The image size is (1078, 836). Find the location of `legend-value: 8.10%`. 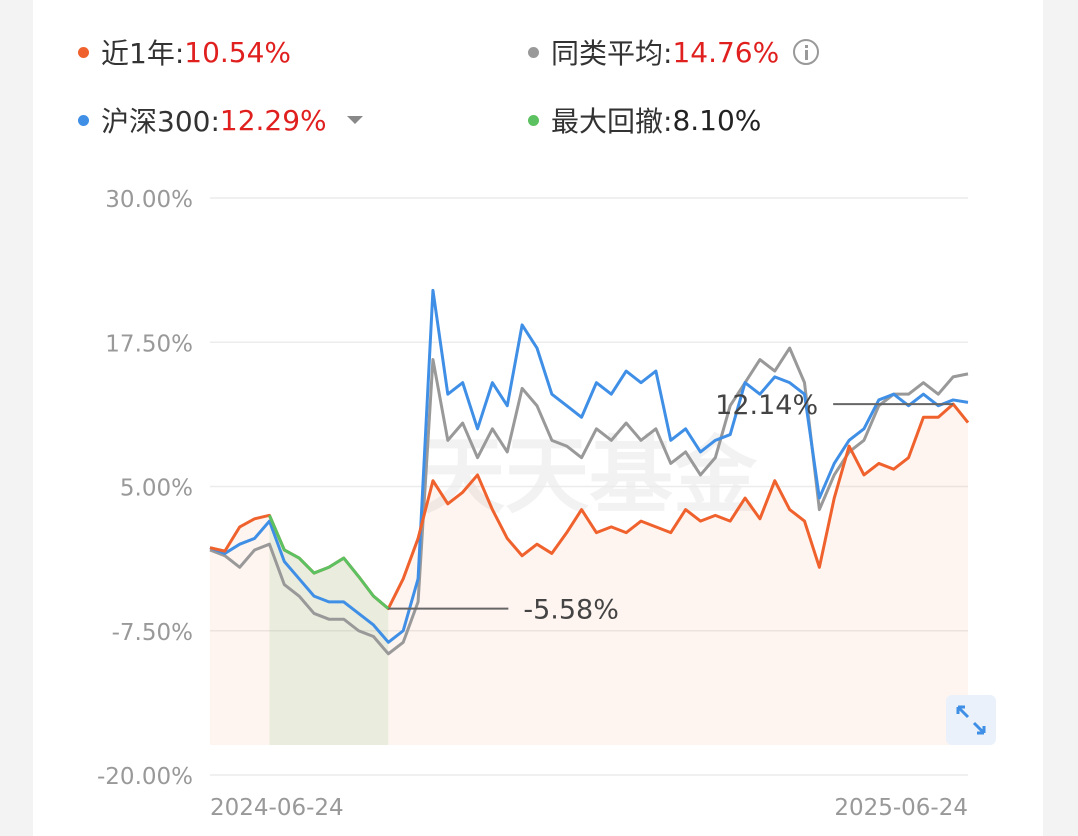

legend-value: 8.10% is located at coordinates (717, 120).